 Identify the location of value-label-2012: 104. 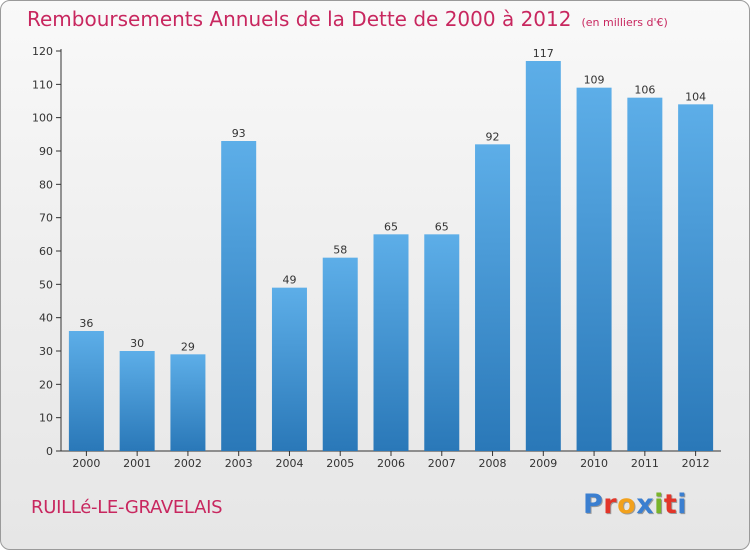
(695, 96).